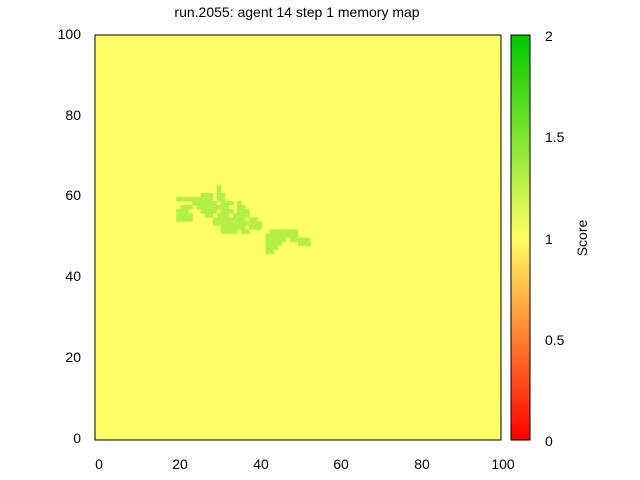 The image size is (640, 480). What do you see at coordinates (549, 36) in the screenshot?
I see `colorbar-tick-label: 2` at bounding box center [549, 36].